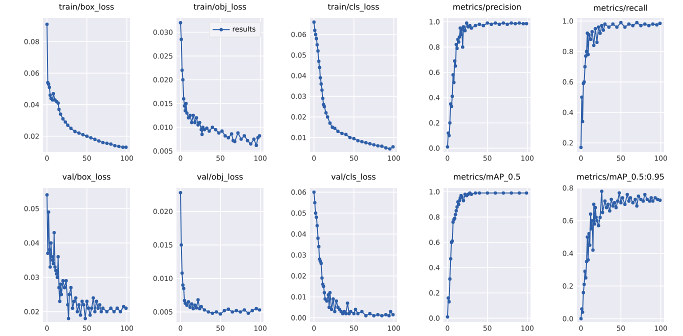 Image resolution: width=683 pixels, height=336 pixels. Describe the element at coordinates (220, 8) in the screenshot. I see `chart-title: train/obj_loss` at that location.